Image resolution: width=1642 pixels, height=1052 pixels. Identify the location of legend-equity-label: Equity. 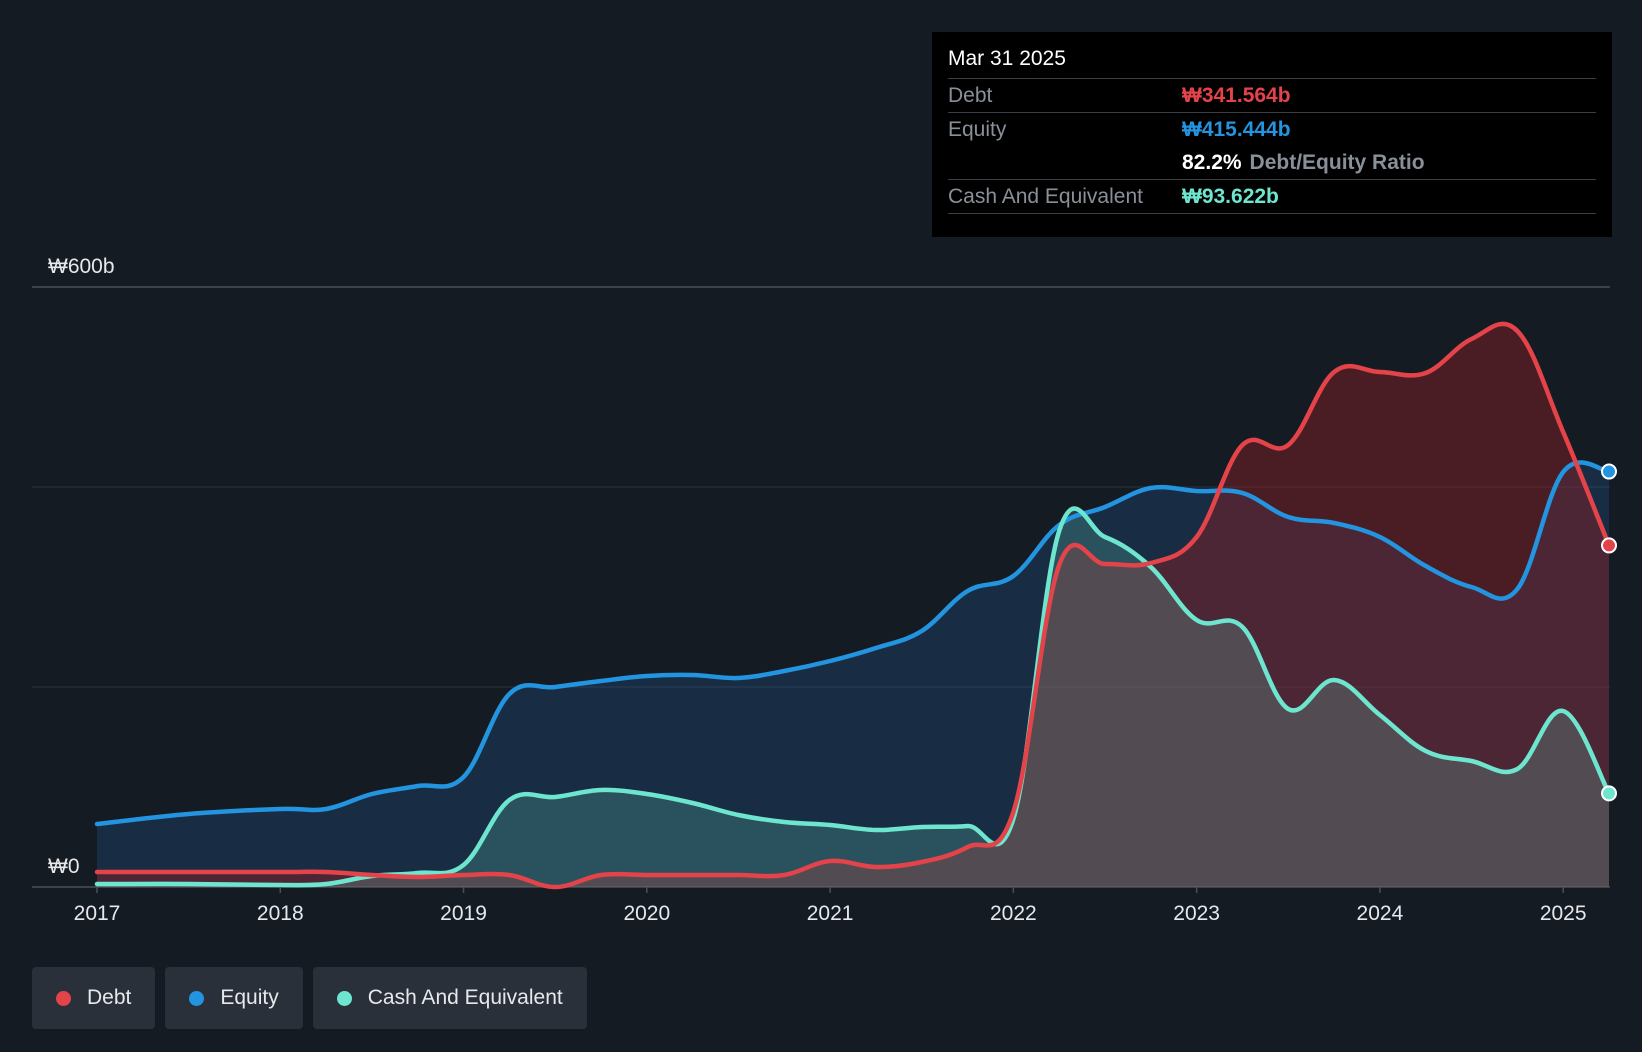
(249, 997).